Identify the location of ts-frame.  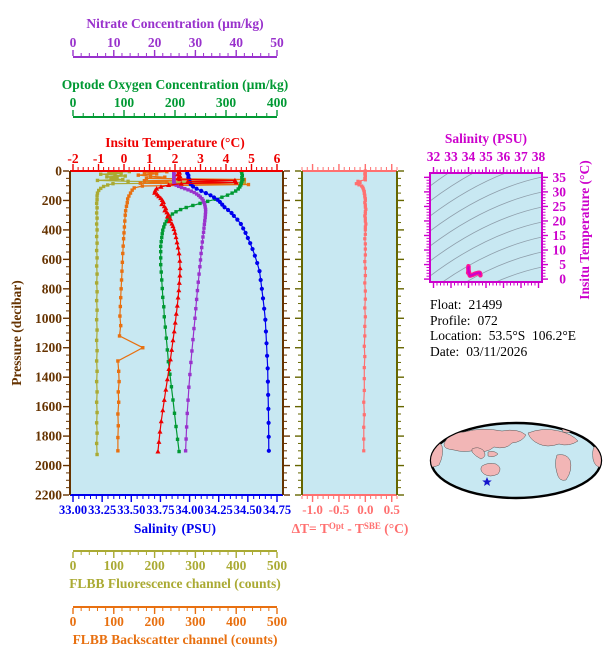
(486, 227).